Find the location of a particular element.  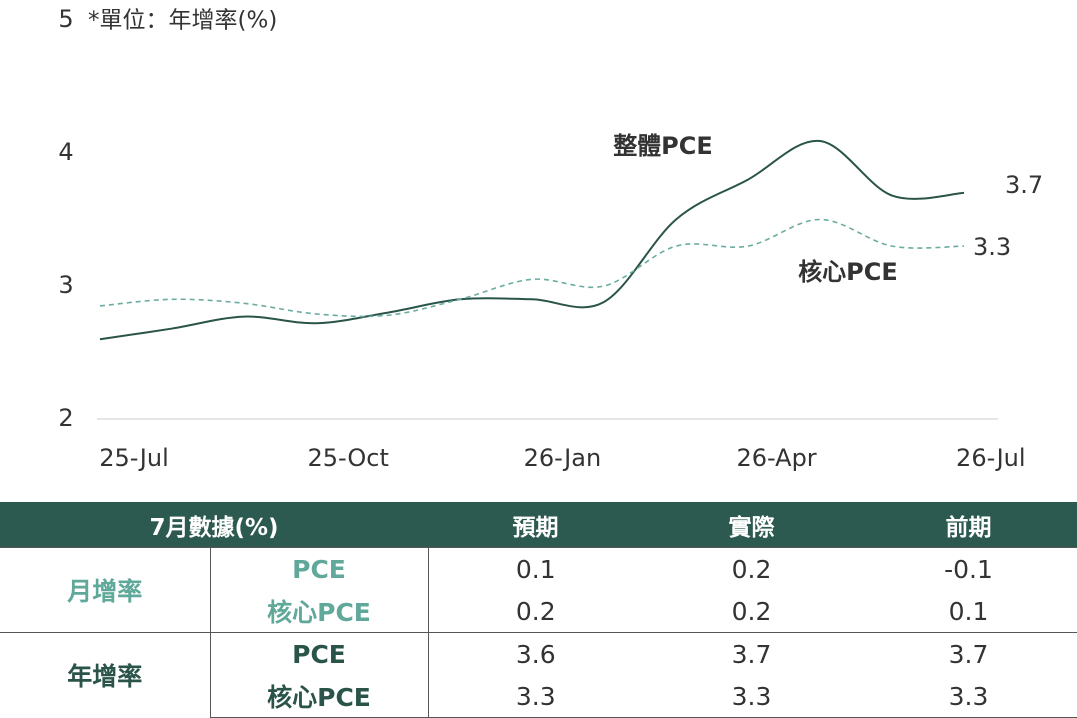

series-label: 整體PCE is located at coordinates (663, 146).